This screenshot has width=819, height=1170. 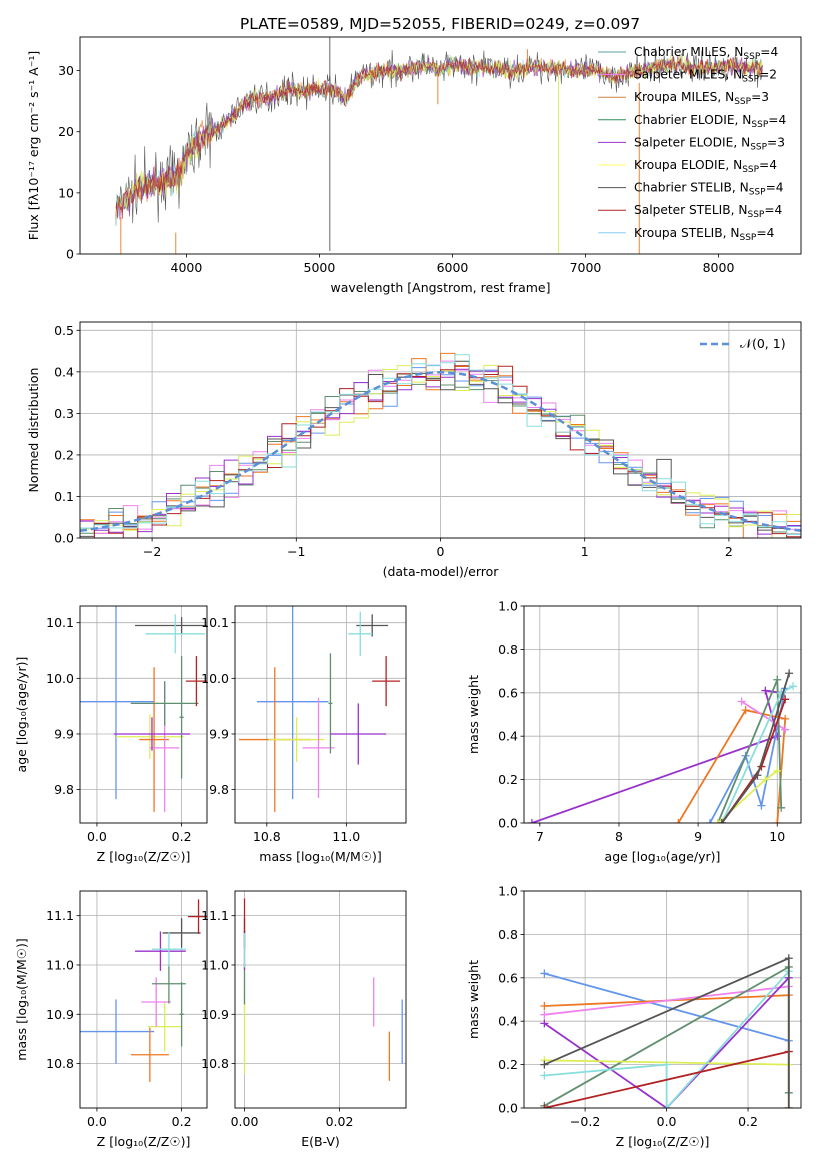 I want to click on x-tick-label: 2, so click(x=729, y=551).